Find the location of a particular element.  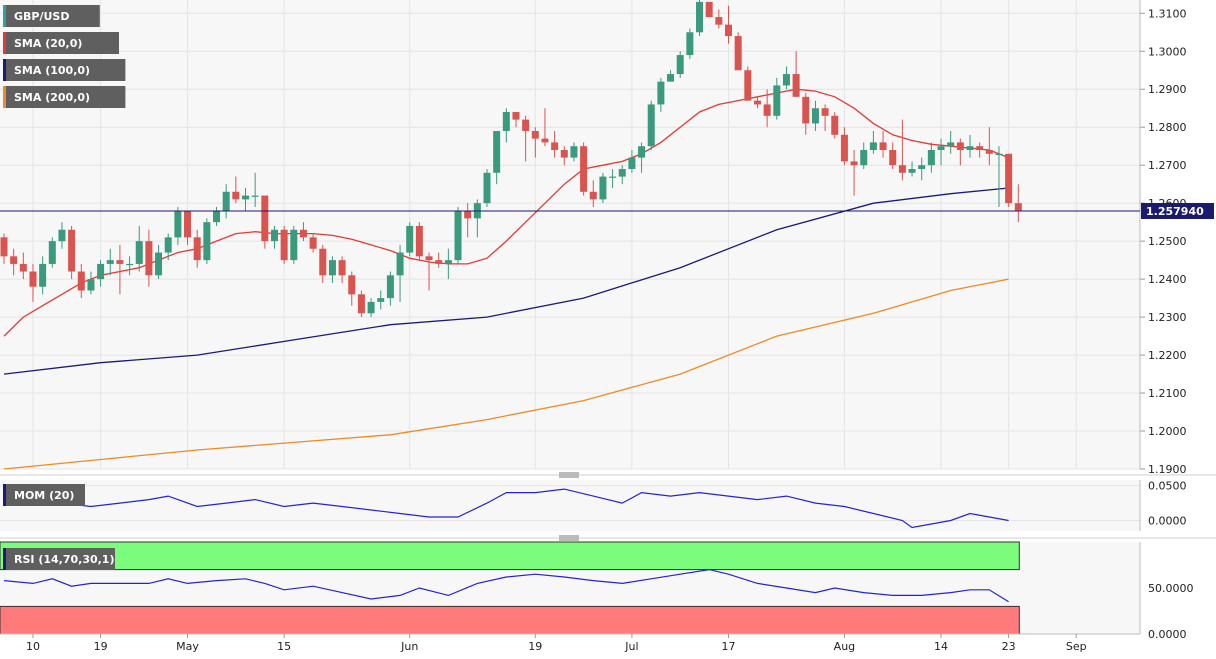

rsi-panel: 50.0000 0.0000 RSI (14,70,30,1) is located at coordinates (597, 591).